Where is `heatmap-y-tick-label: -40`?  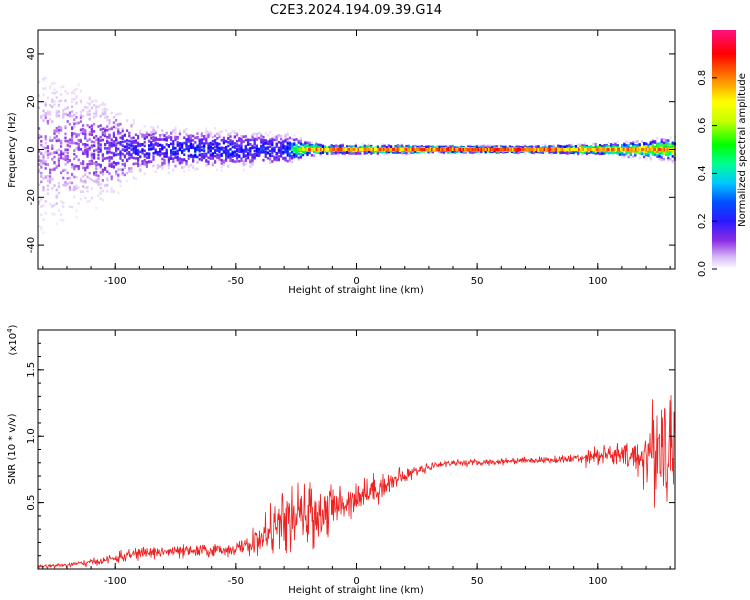
heatmap-y-tick-label: -40 is located at coordinates (31, 245).